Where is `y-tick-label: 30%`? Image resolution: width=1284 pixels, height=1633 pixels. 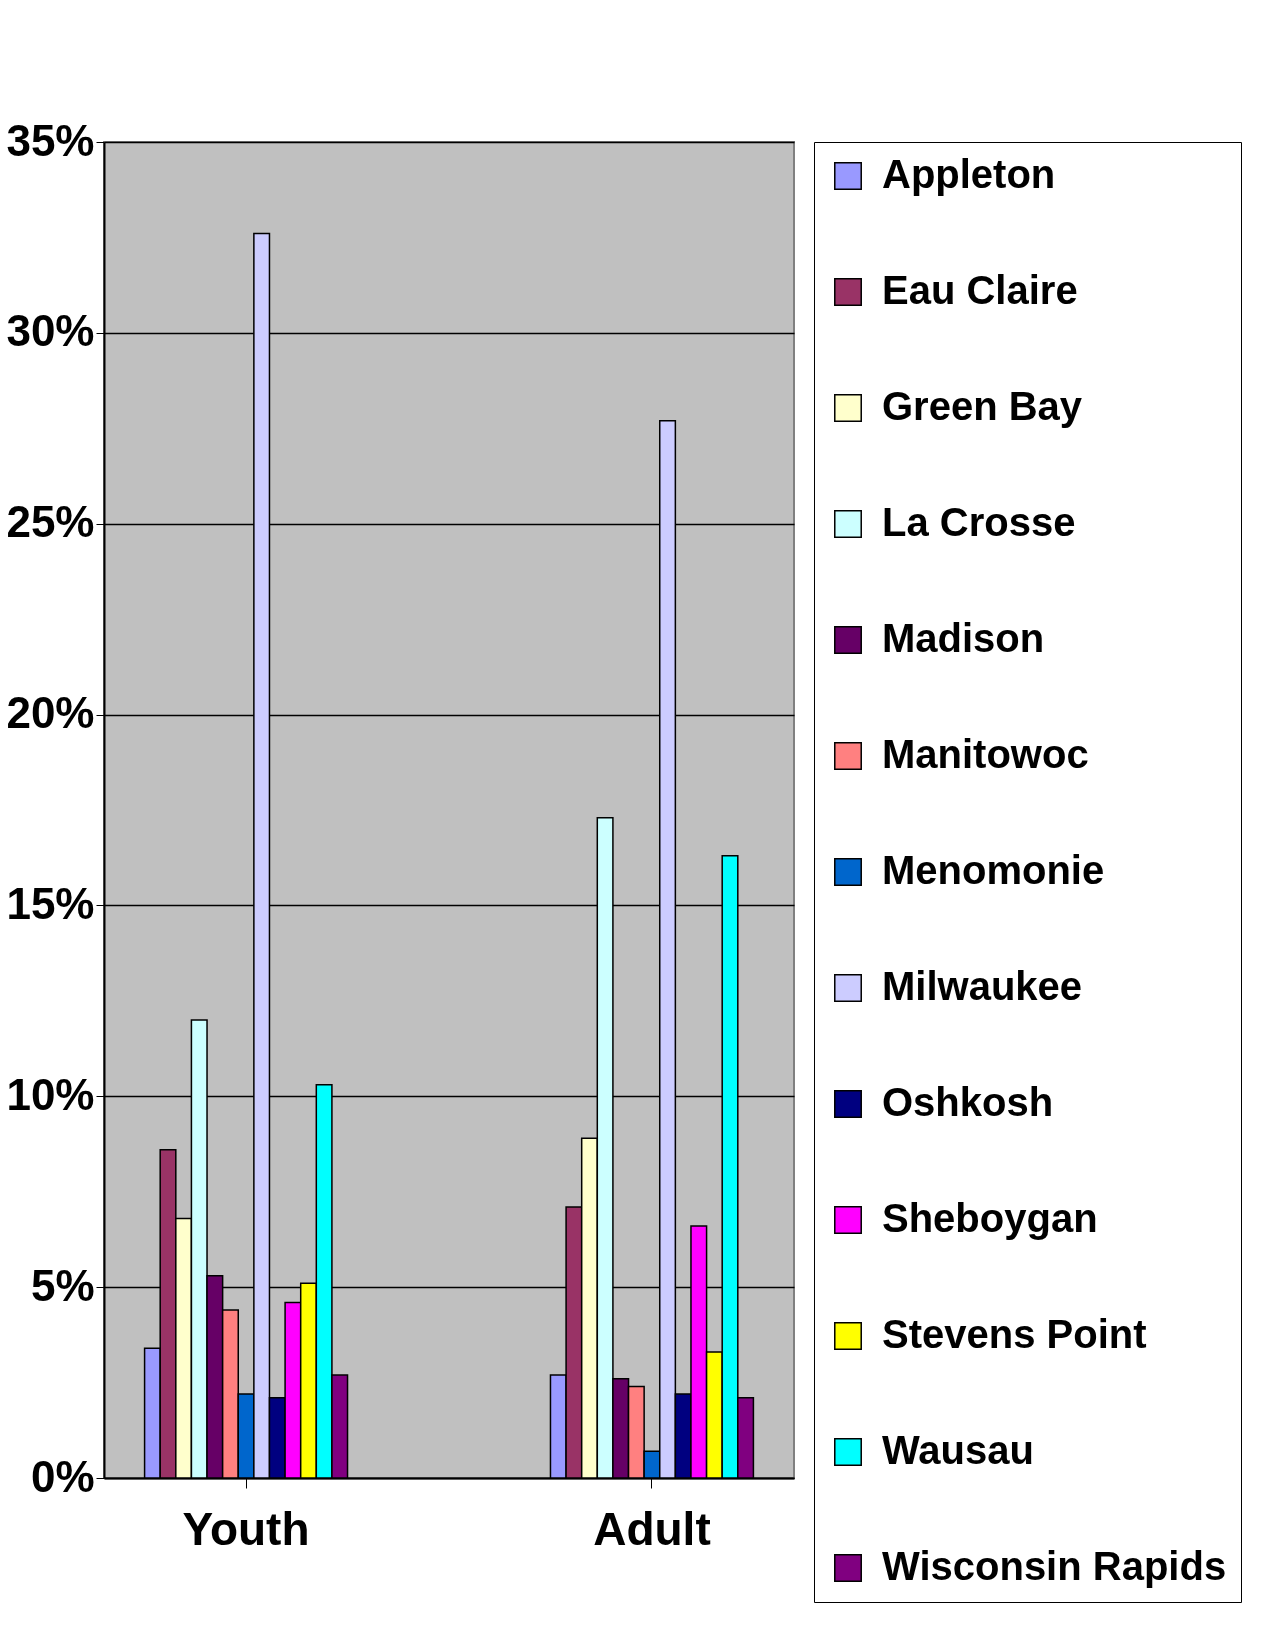
y-tick-label: 30% is located at coordinates (50, 331).